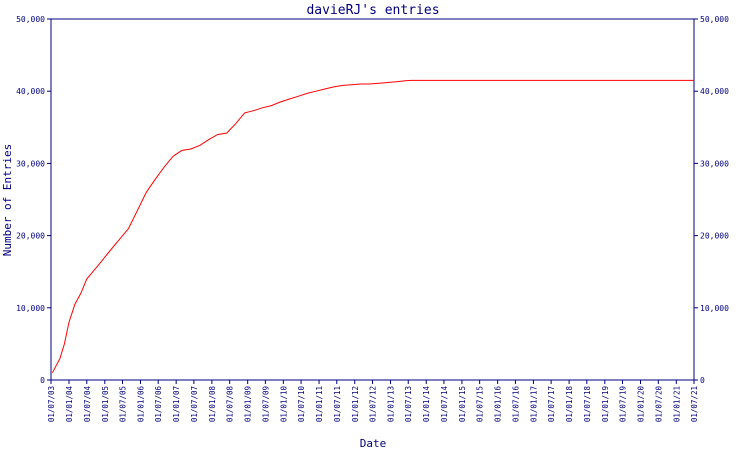 The image size is (750, 450). Describe the element at coordinates (515, 404) in the screenshot. I see `x-tick-label: 01/07/16` at that location.